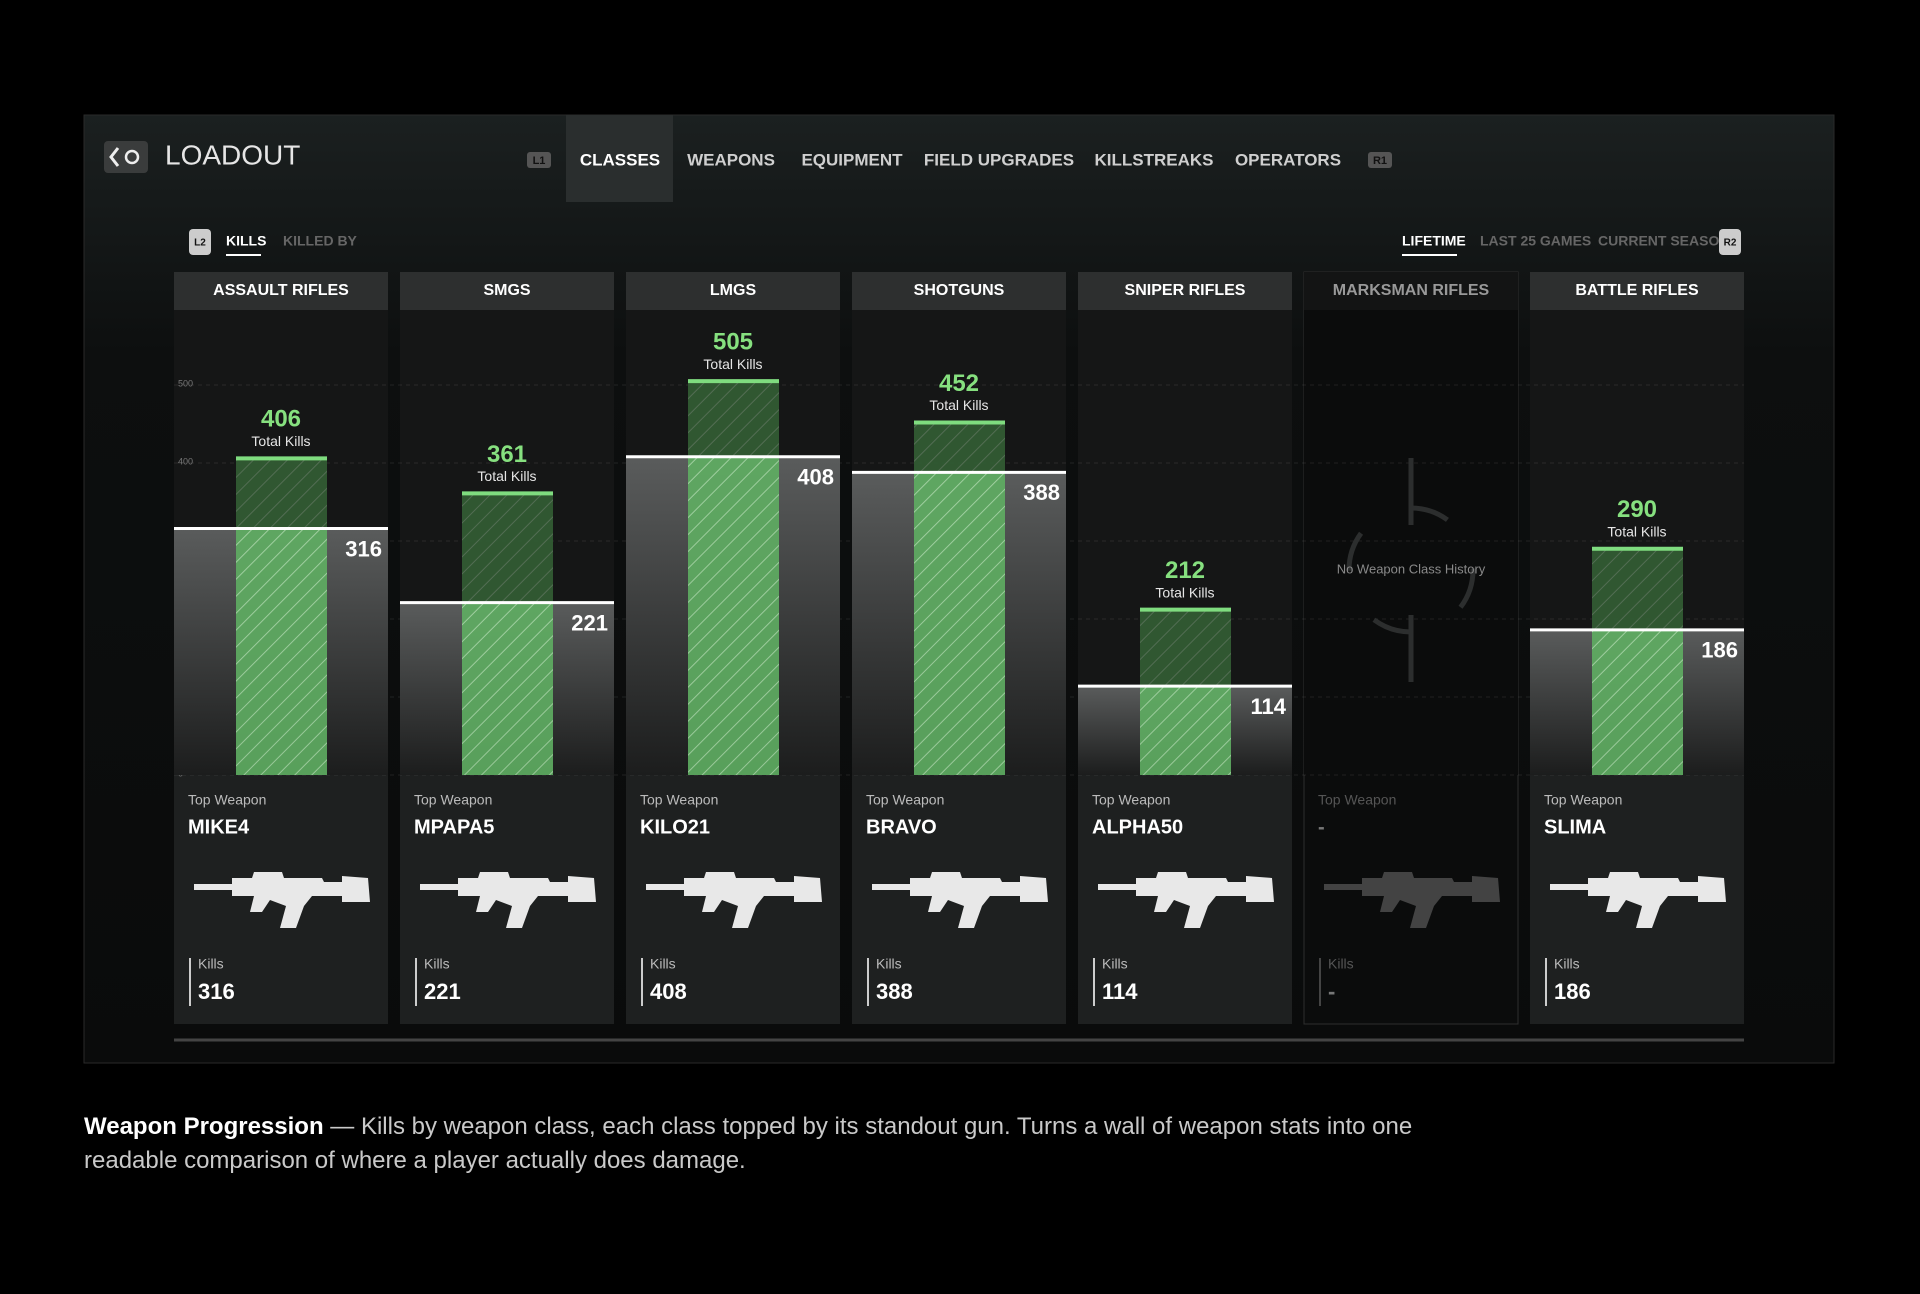 This screenshot has width=1920, height=1294. I want to click on total-kills-value: 406, so click(281, 419).